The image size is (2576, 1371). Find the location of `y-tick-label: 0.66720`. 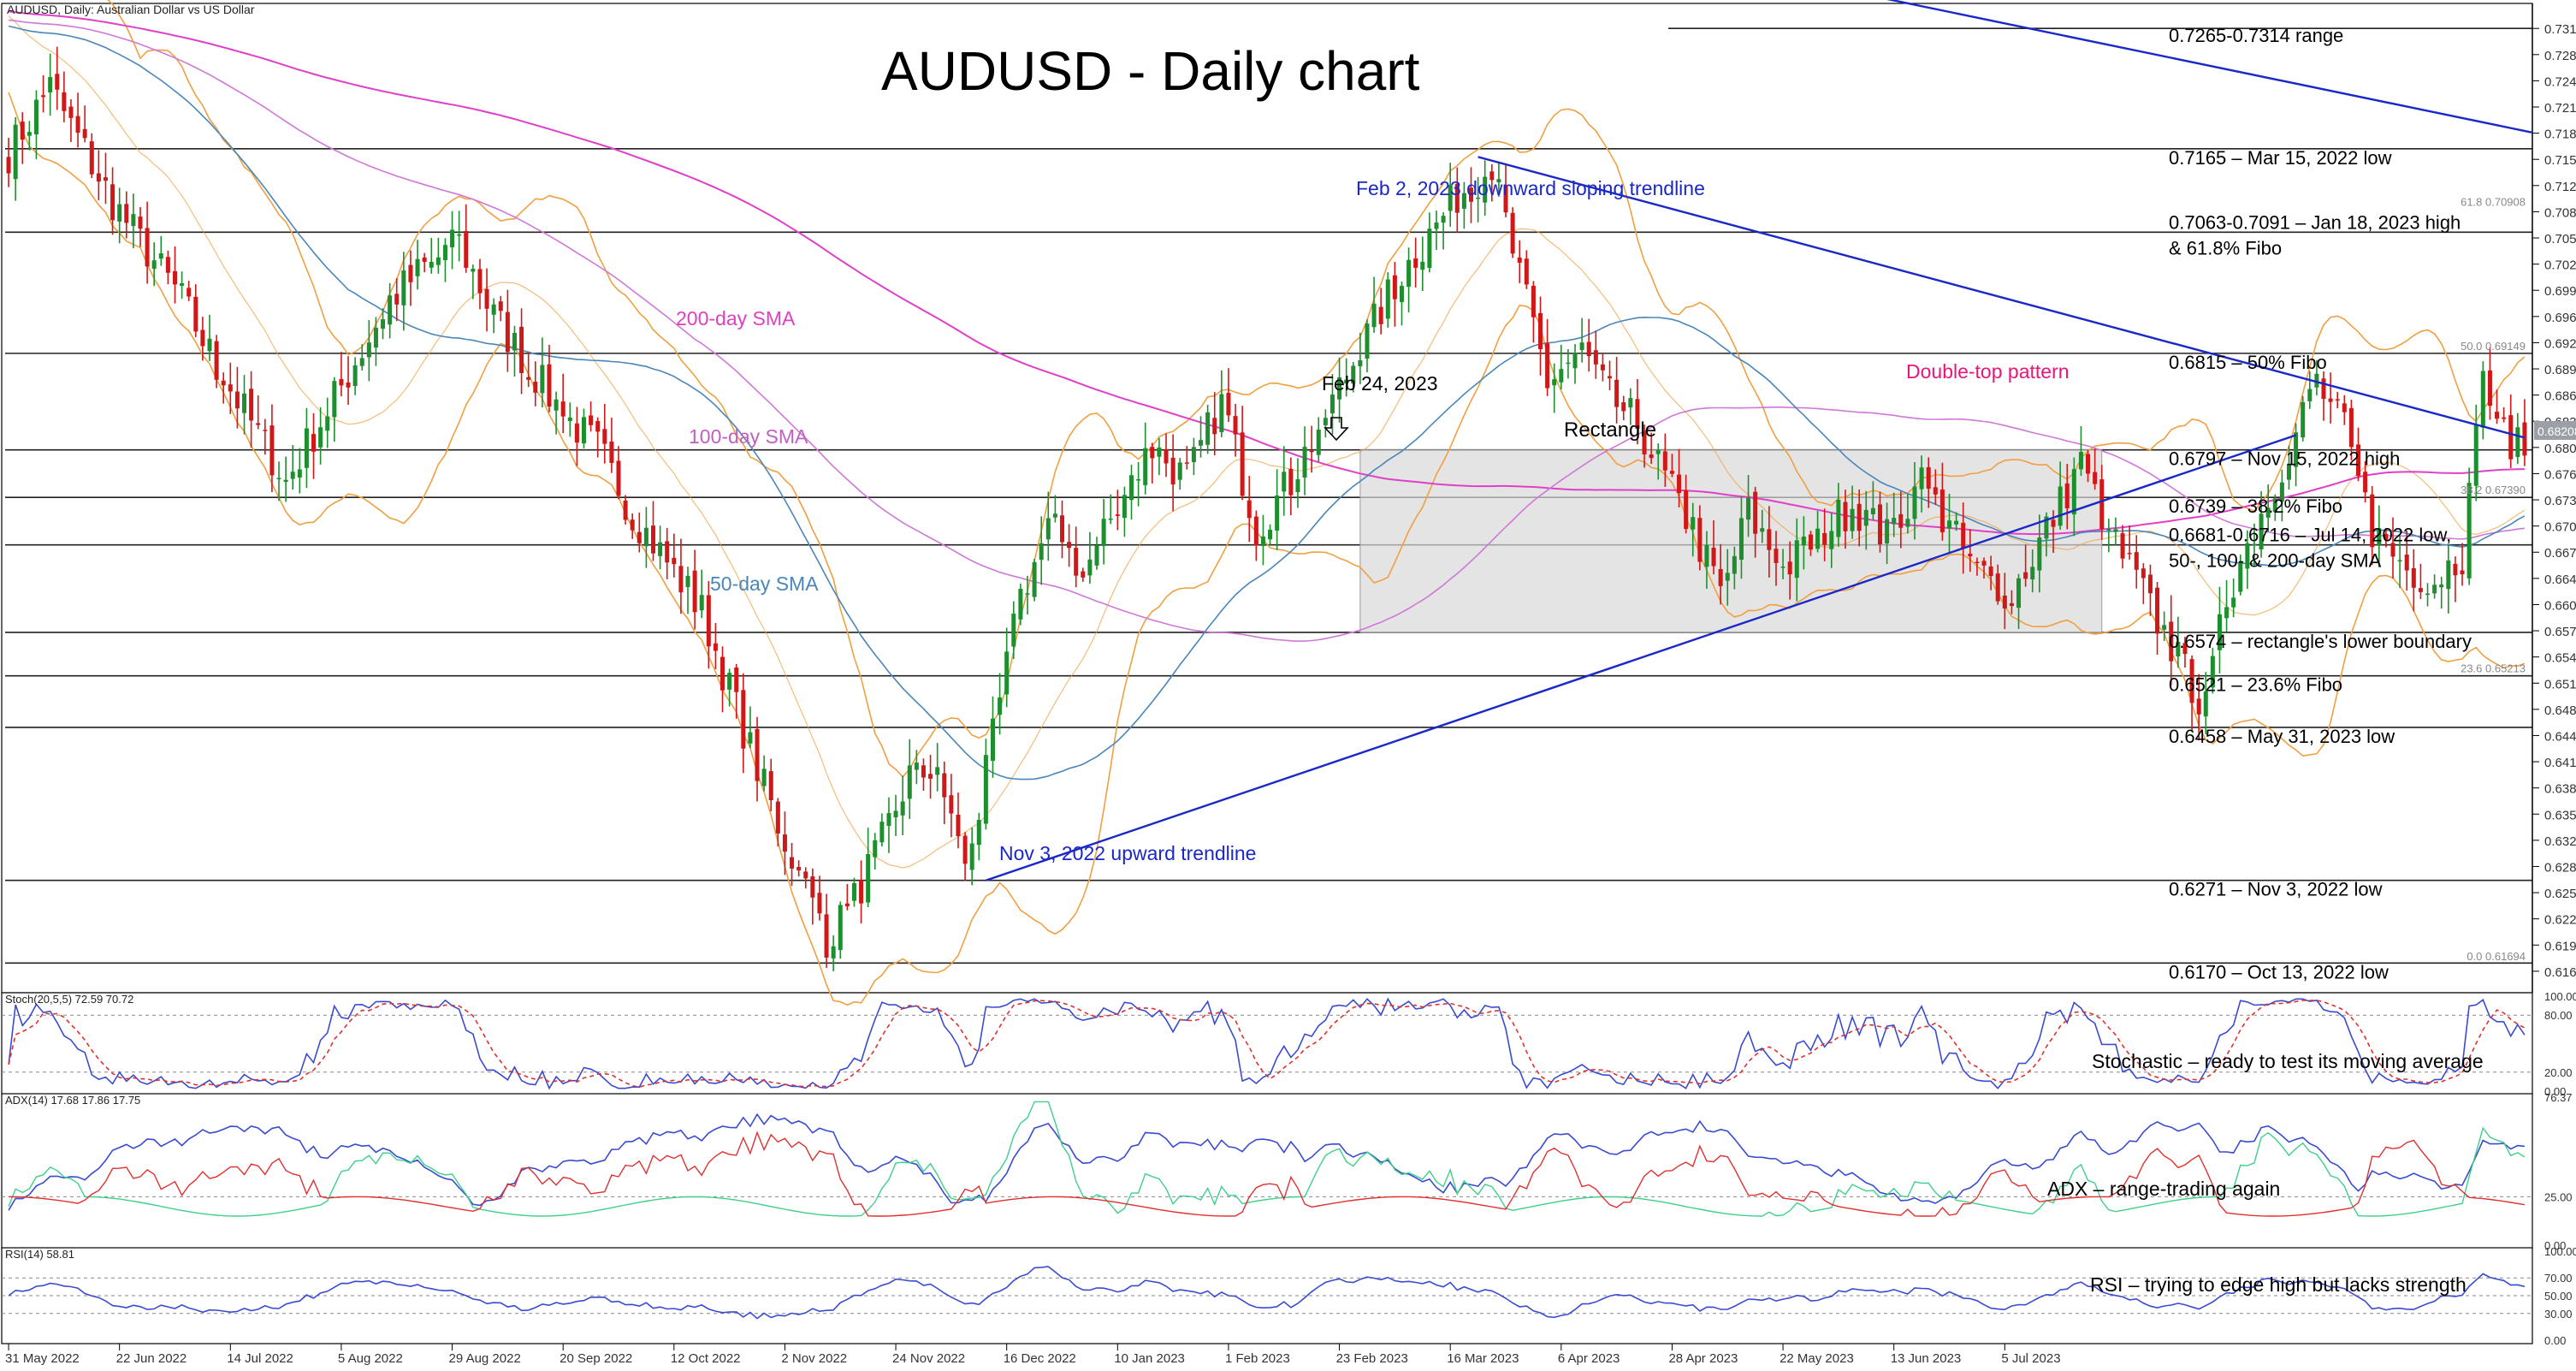

y-tick-label: 0.66720 is located at coordinates (2560, 553).